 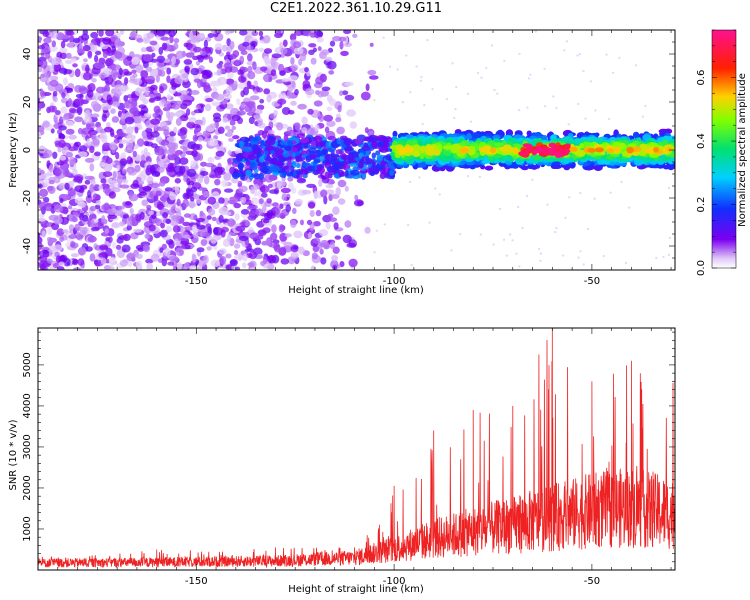 What do you see at coordinates (356, 589) in the screenshot?
I see `snr-xlabel: Height of straight line (km)` at bounding box center [356, 589].